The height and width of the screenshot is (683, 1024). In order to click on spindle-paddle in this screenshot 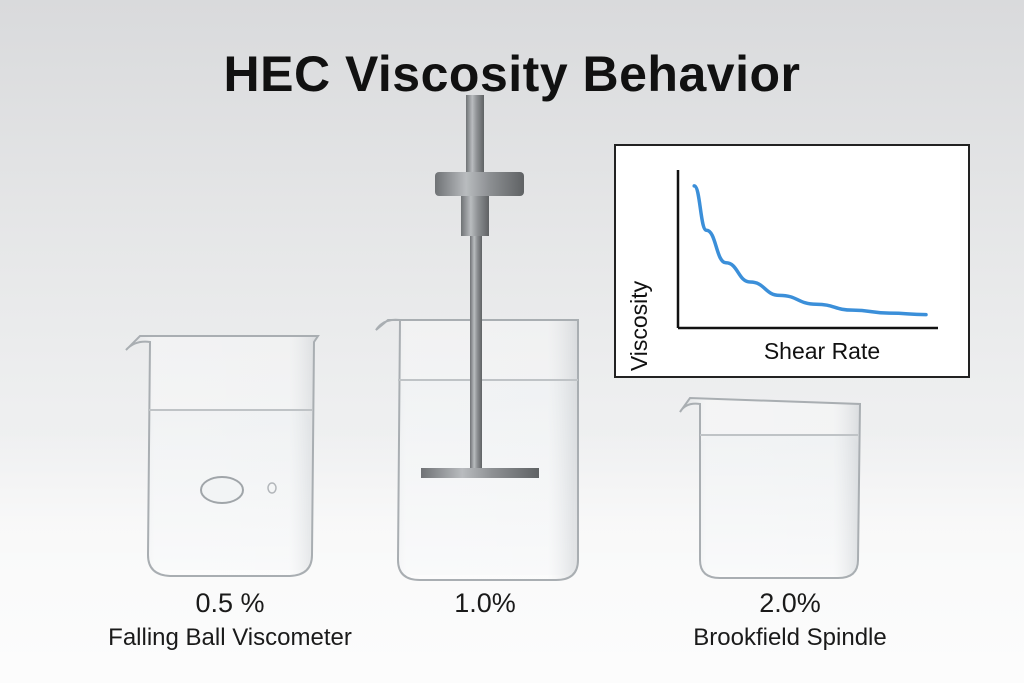, I will do `click(480, 473)`.